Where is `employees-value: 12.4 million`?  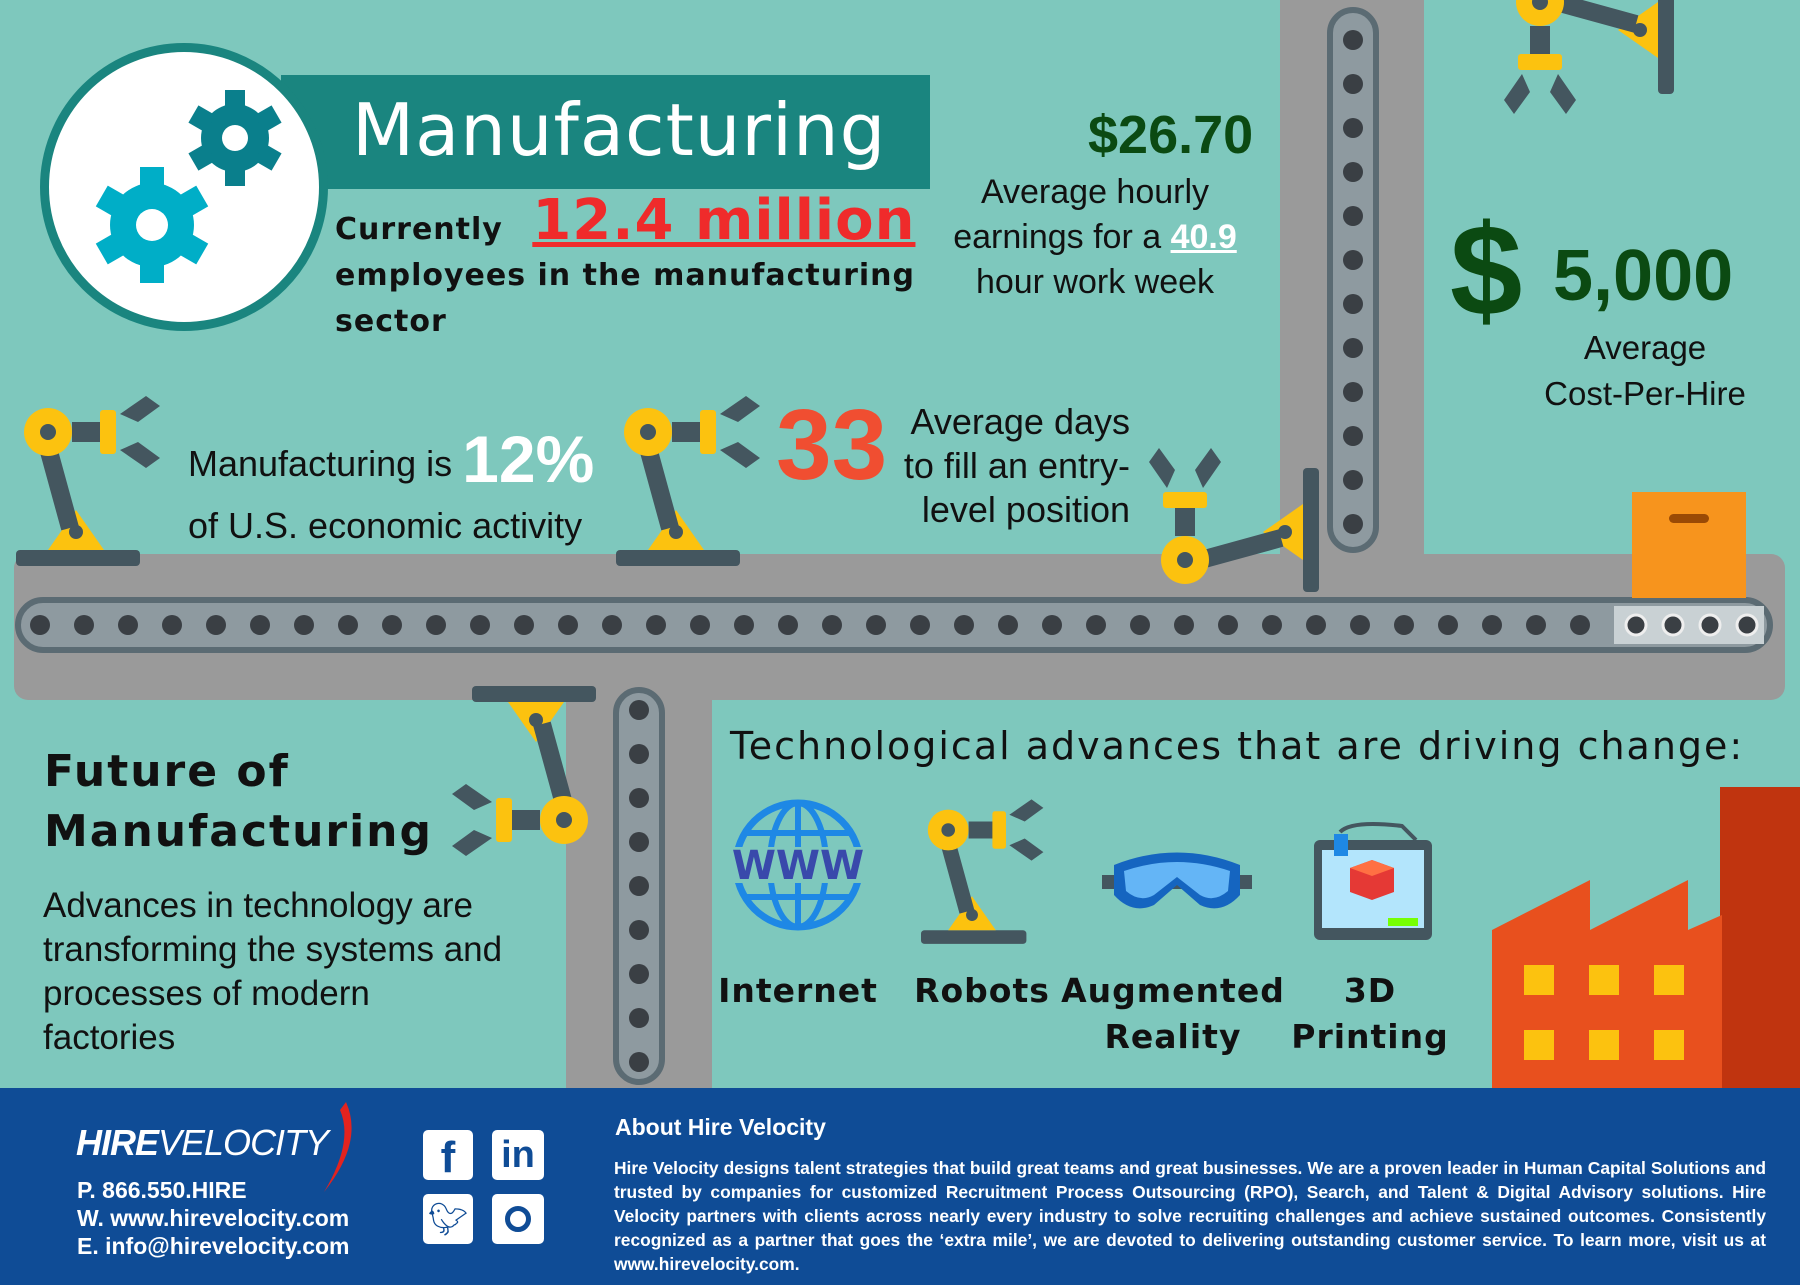
employees-value: 12.4 million is located at coordinates (724, 220).